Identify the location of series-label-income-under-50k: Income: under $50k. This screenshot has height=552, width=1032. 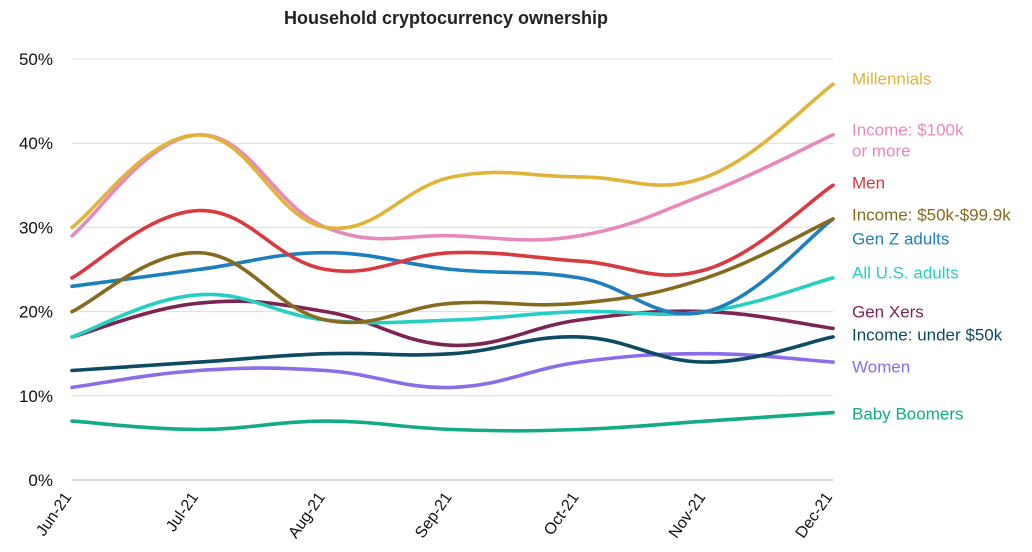
(927, 334).